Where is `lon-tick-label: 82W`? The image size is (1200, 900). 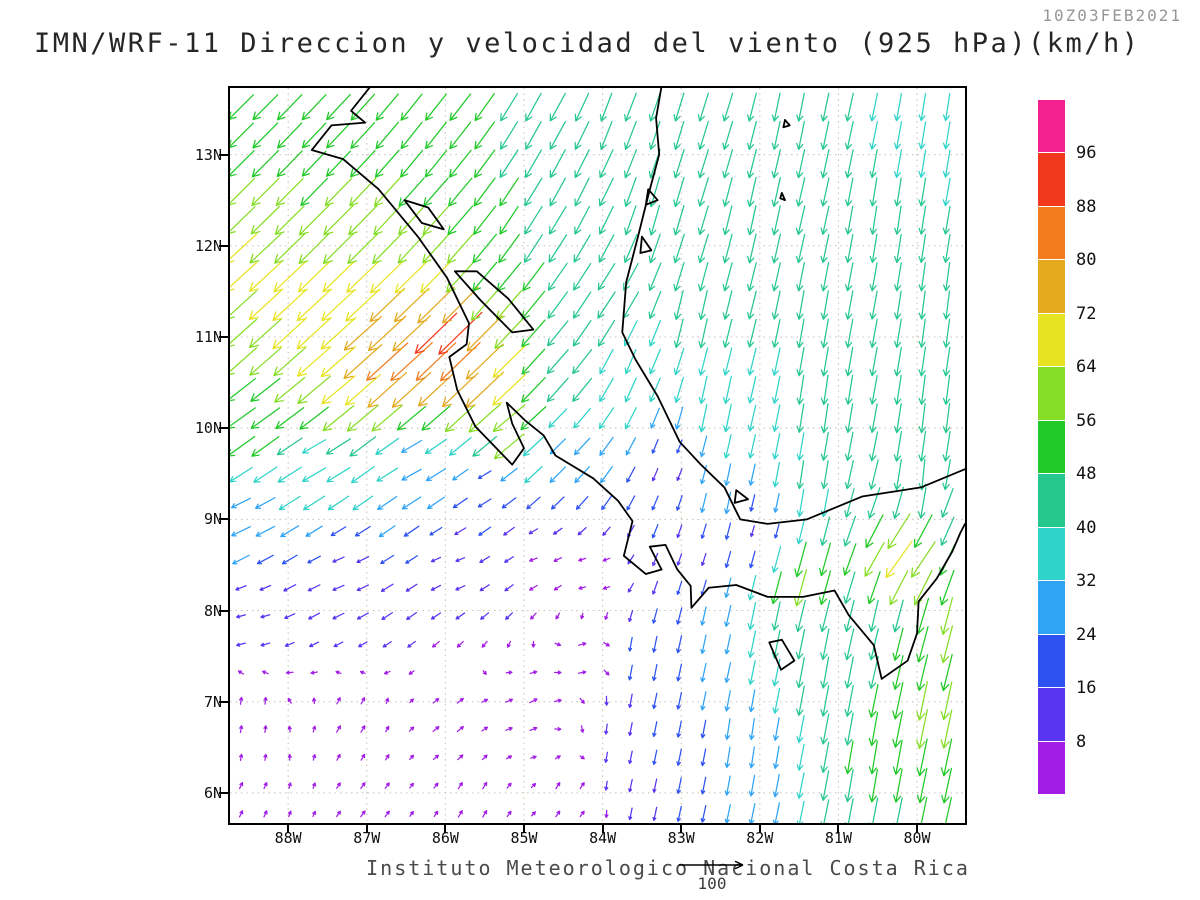 lon-tick-label: 82W is located at coordinates (760, 838).